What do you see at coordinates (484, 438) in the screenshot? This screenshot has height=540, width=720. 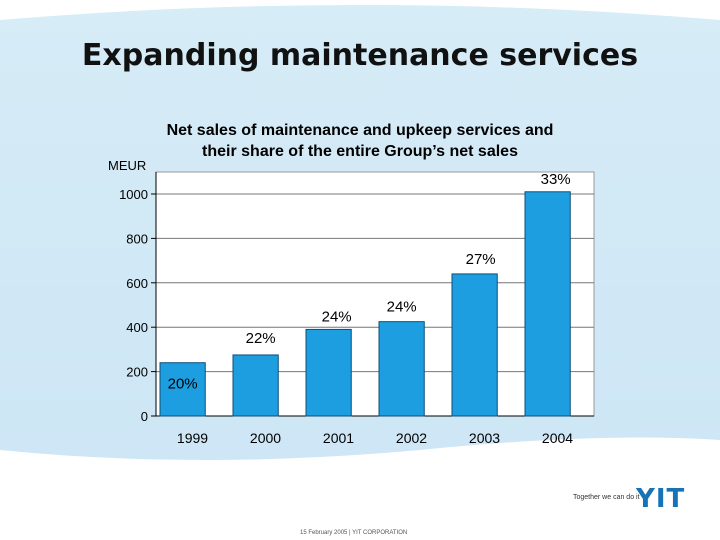 I see `x-tick-label: 2003` at bounding box center [484, 438].